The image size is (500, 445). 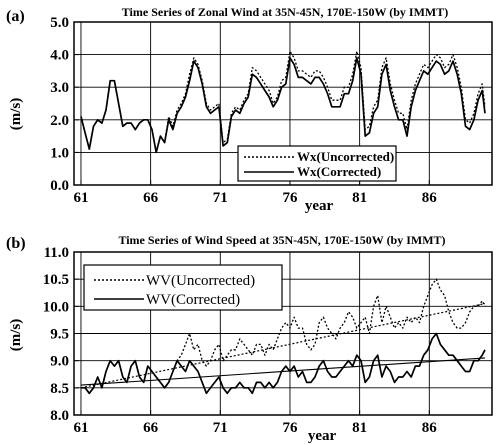 What do you see at coordinates (59, 389) in the screenshot?
I see `y-tick-label: 8.5` at bounding box center [59, 389].